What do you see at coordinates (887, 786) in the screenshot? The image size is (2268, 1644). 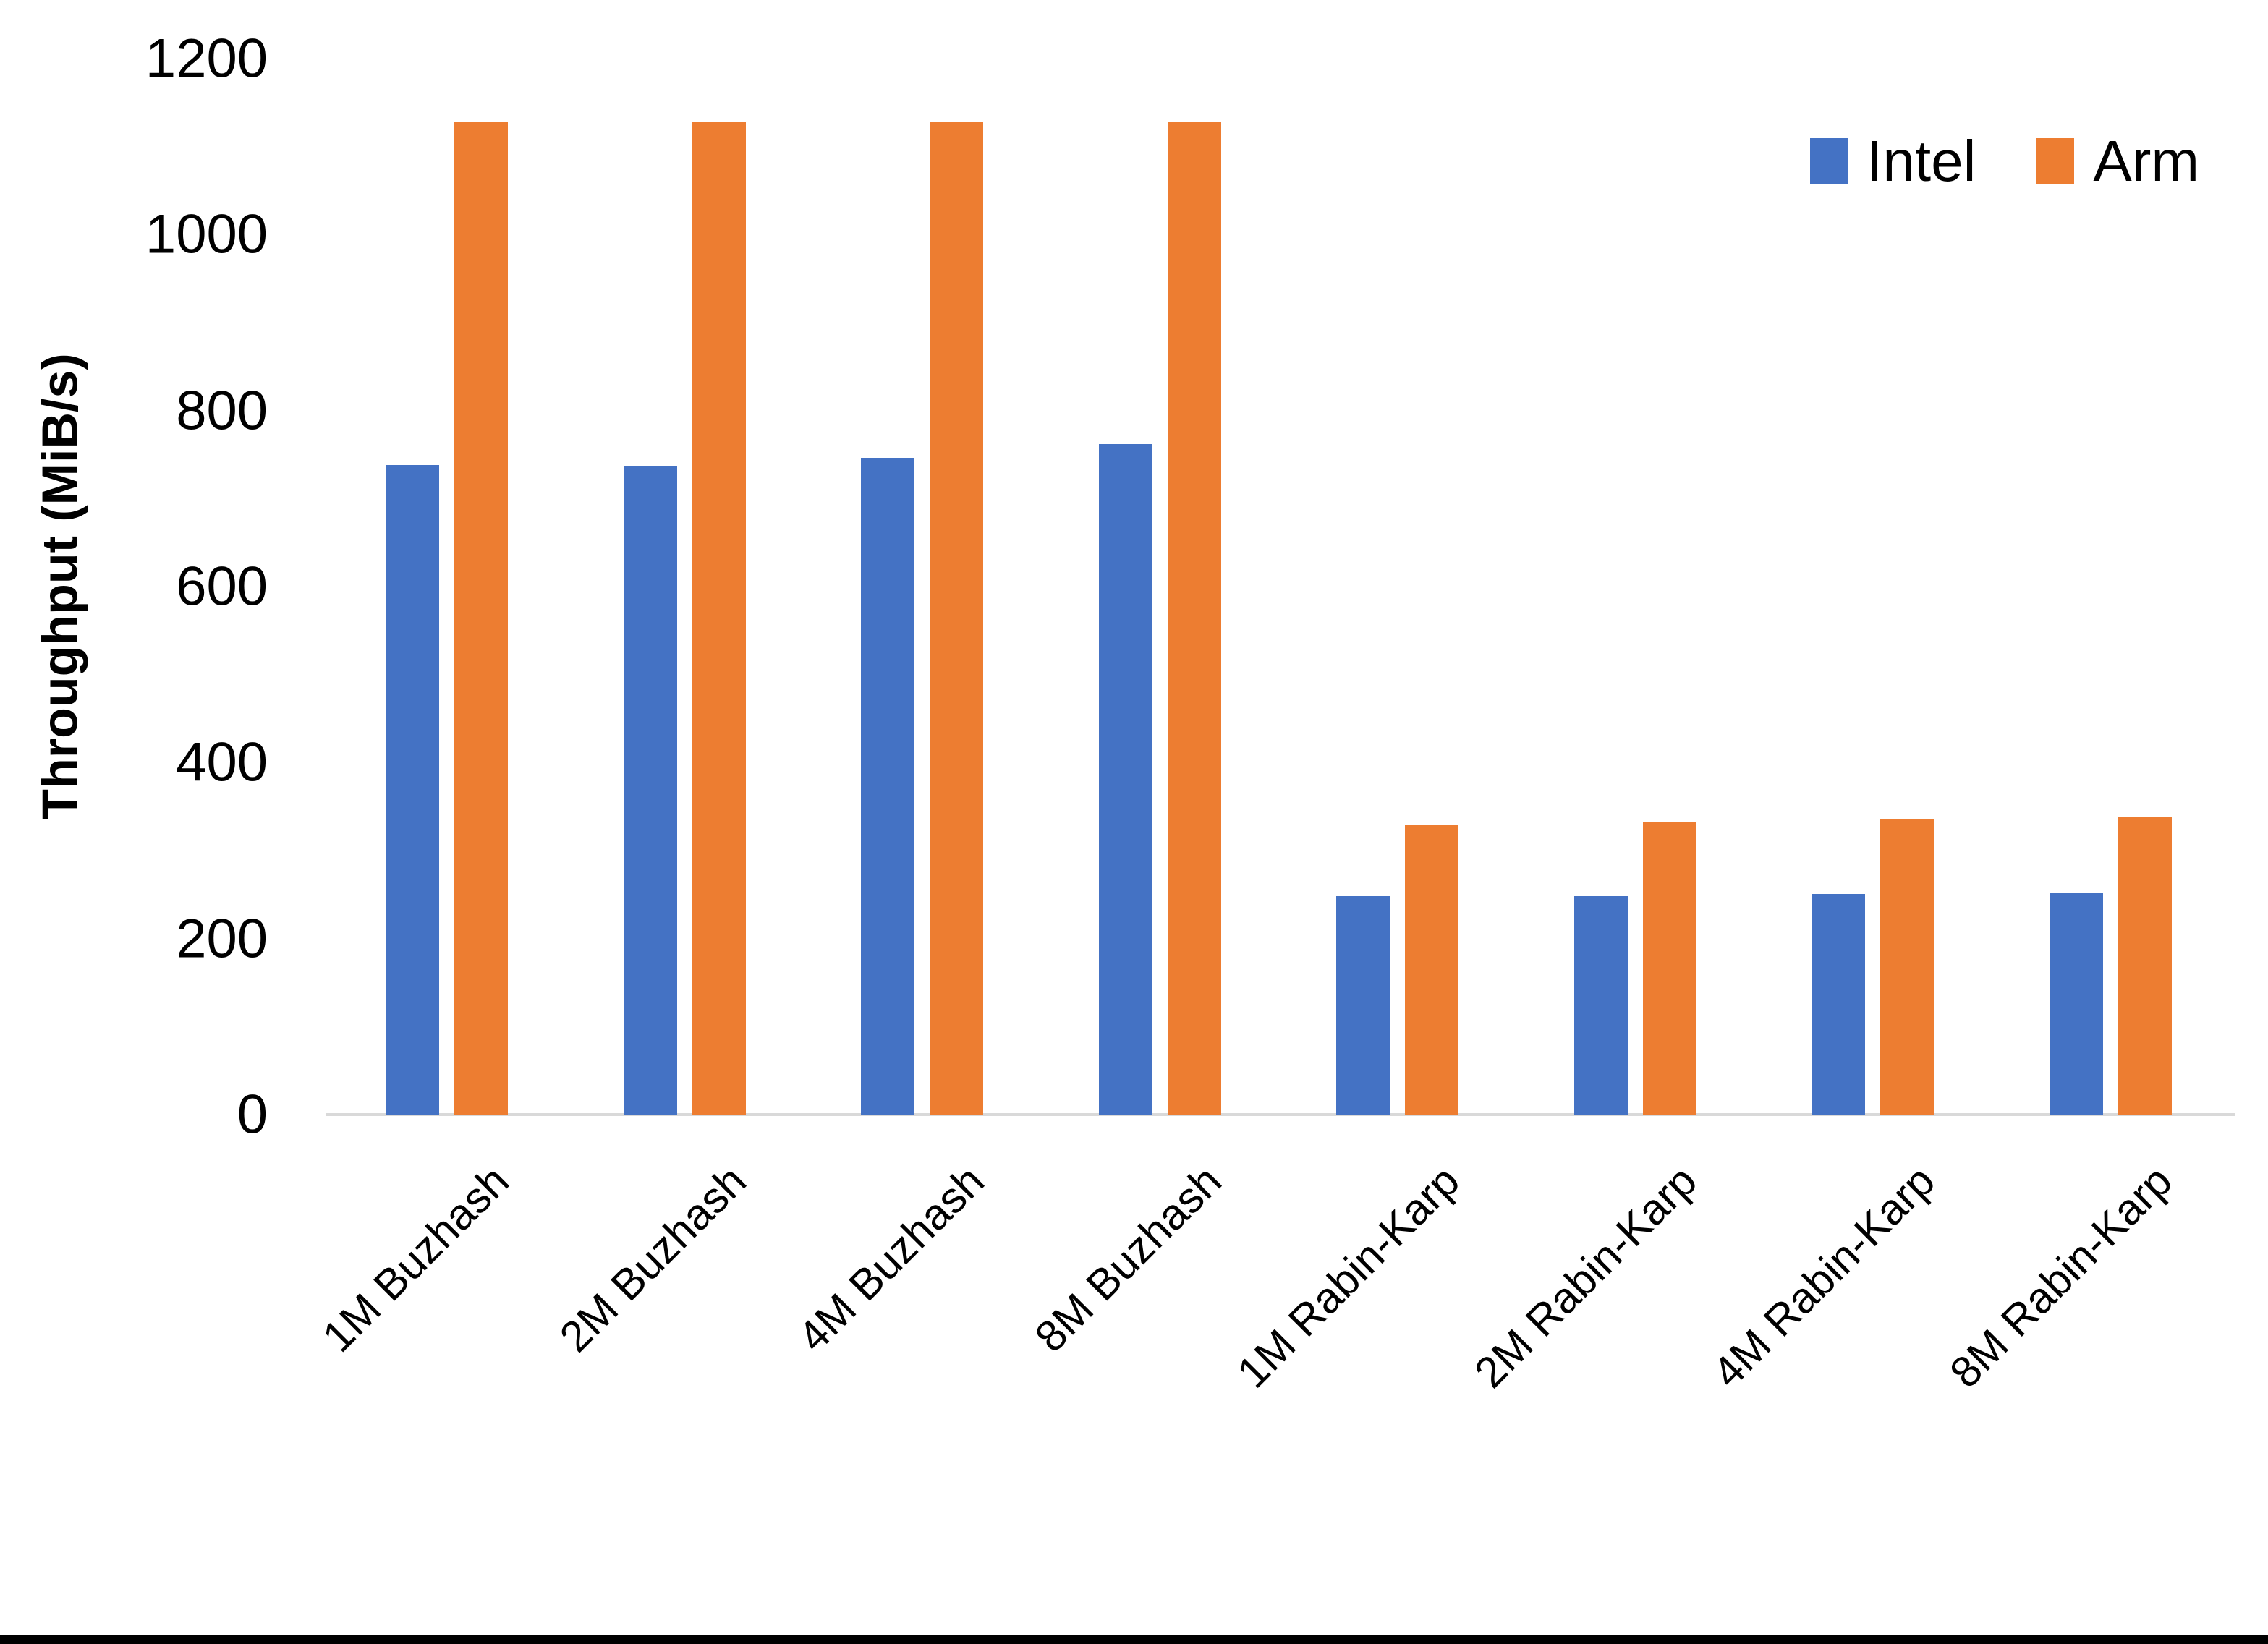 I see `bar-intel-4m-buzhash` at bounding box center [887, 786].